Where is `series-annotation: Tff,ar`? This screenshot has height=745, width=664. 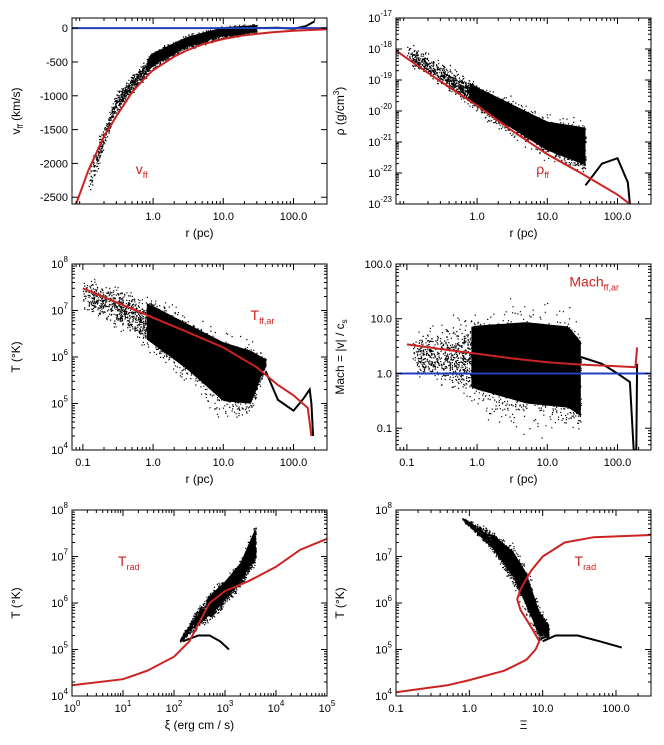
series-annotation: Tff,ar is located at coordinates (263, 316).